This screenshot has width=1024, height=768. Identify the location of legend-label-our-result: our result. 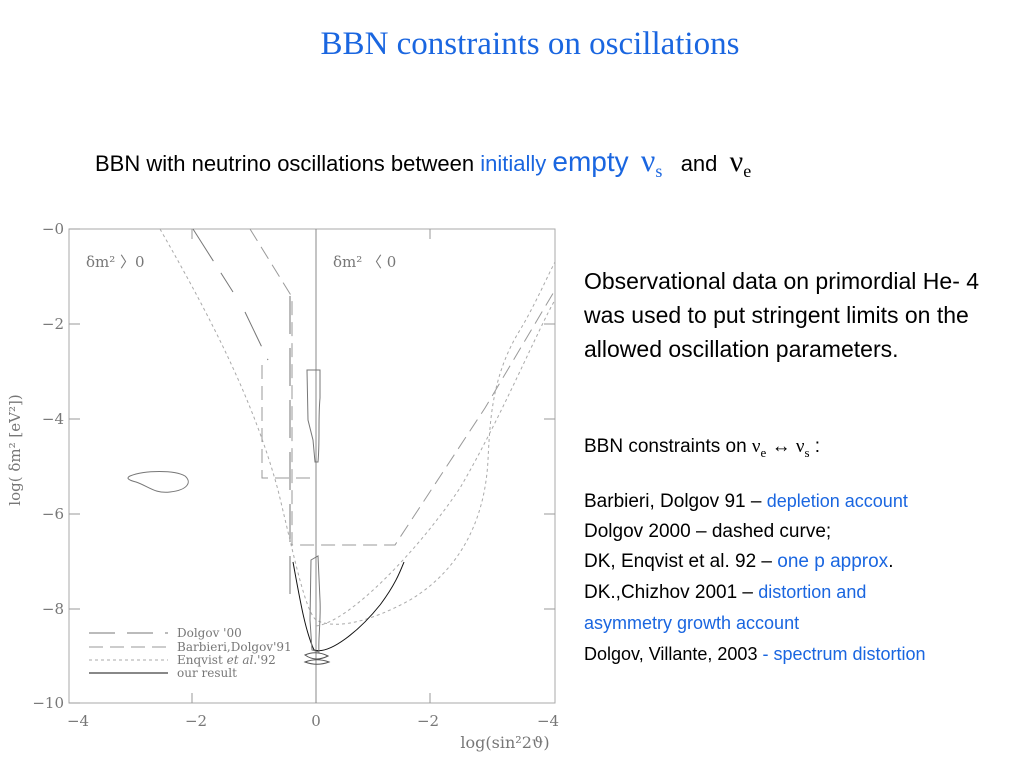
(207, 673).